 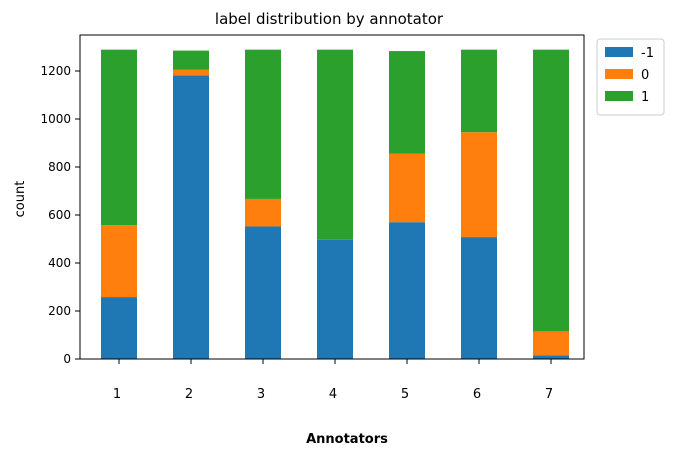 I want to click on legend: -1 0 1, so click(x=630, y=77).